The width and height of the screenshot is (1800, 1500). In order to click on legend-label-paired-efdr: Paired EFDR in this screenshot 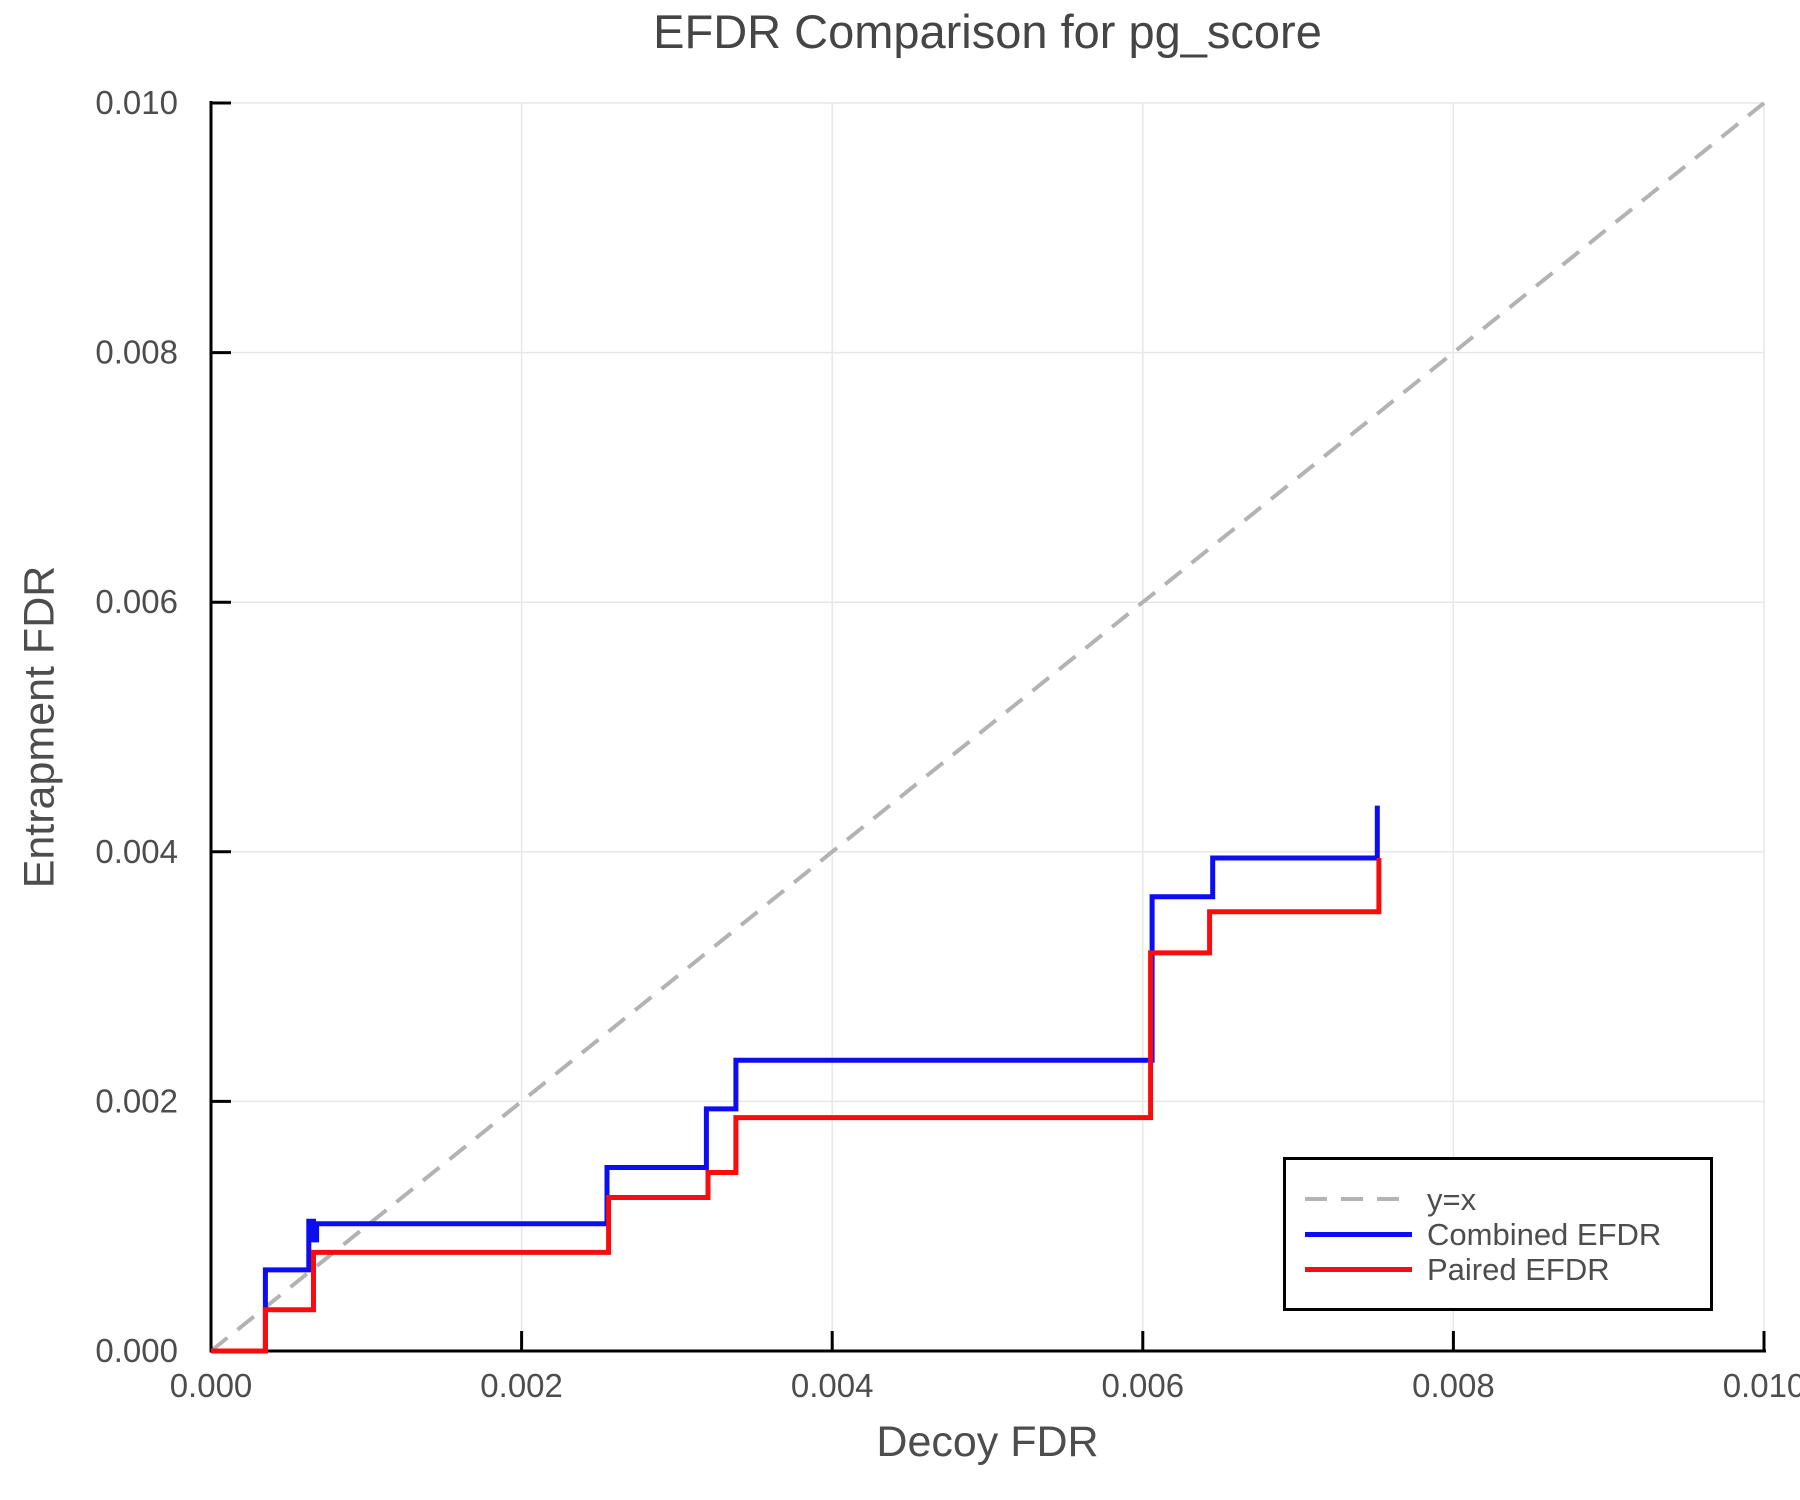, I will do `click(1518, 1269)`.